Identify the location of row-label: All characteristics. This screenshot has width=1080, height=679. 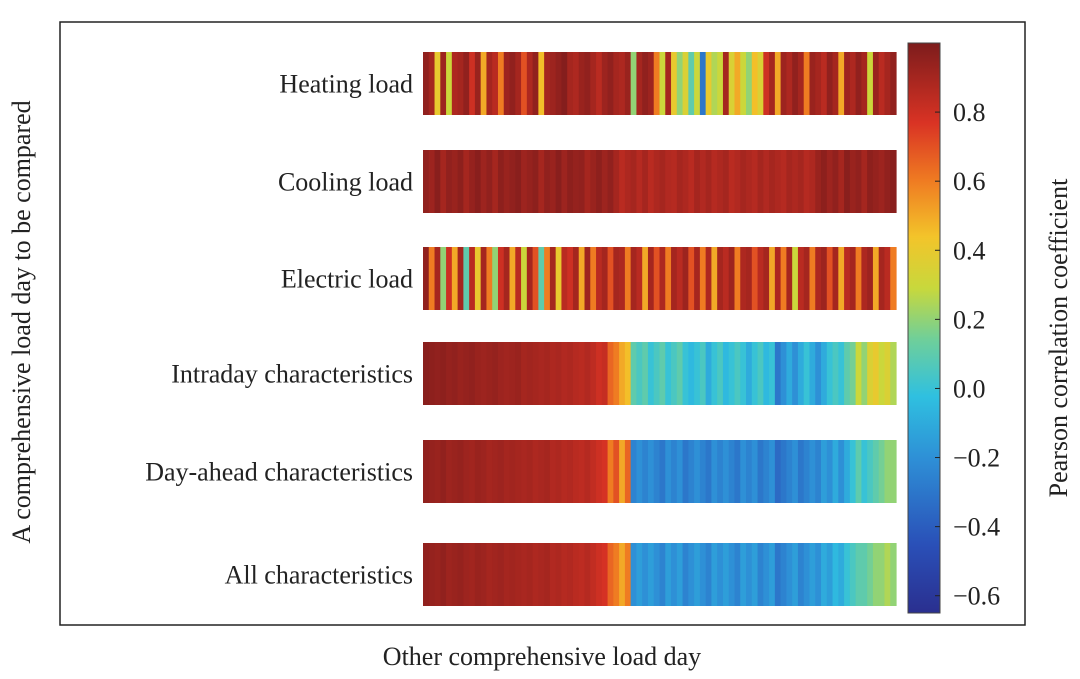
(319, 575).